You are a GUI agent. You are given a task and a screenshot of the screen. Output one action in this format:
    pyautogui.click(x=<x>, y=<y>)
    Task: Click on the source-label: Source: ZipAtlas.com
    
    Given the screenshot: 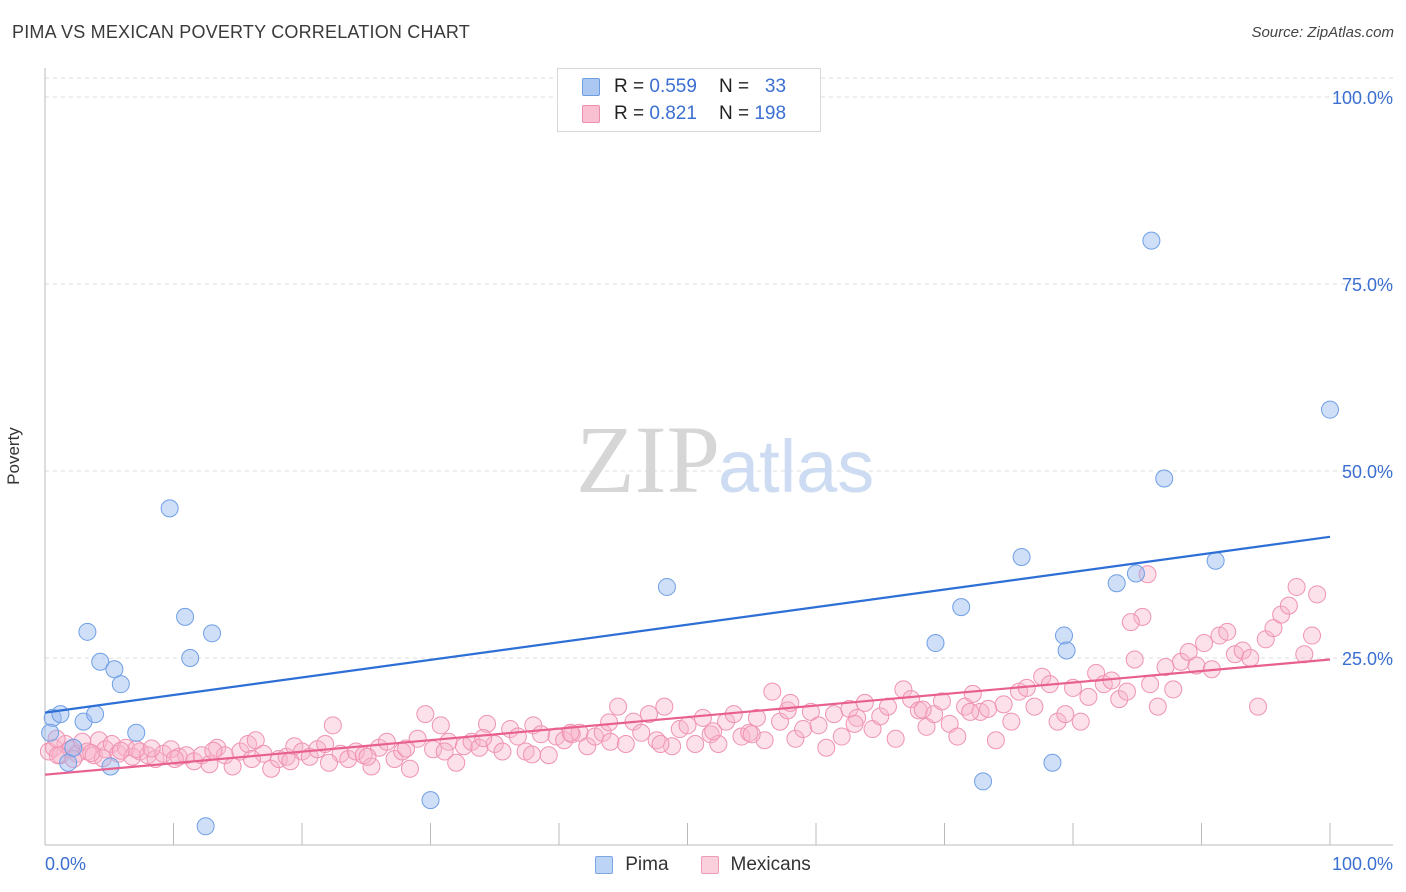 What is the action you would take?
    pyautogui.click(x=1322, y=32)
    